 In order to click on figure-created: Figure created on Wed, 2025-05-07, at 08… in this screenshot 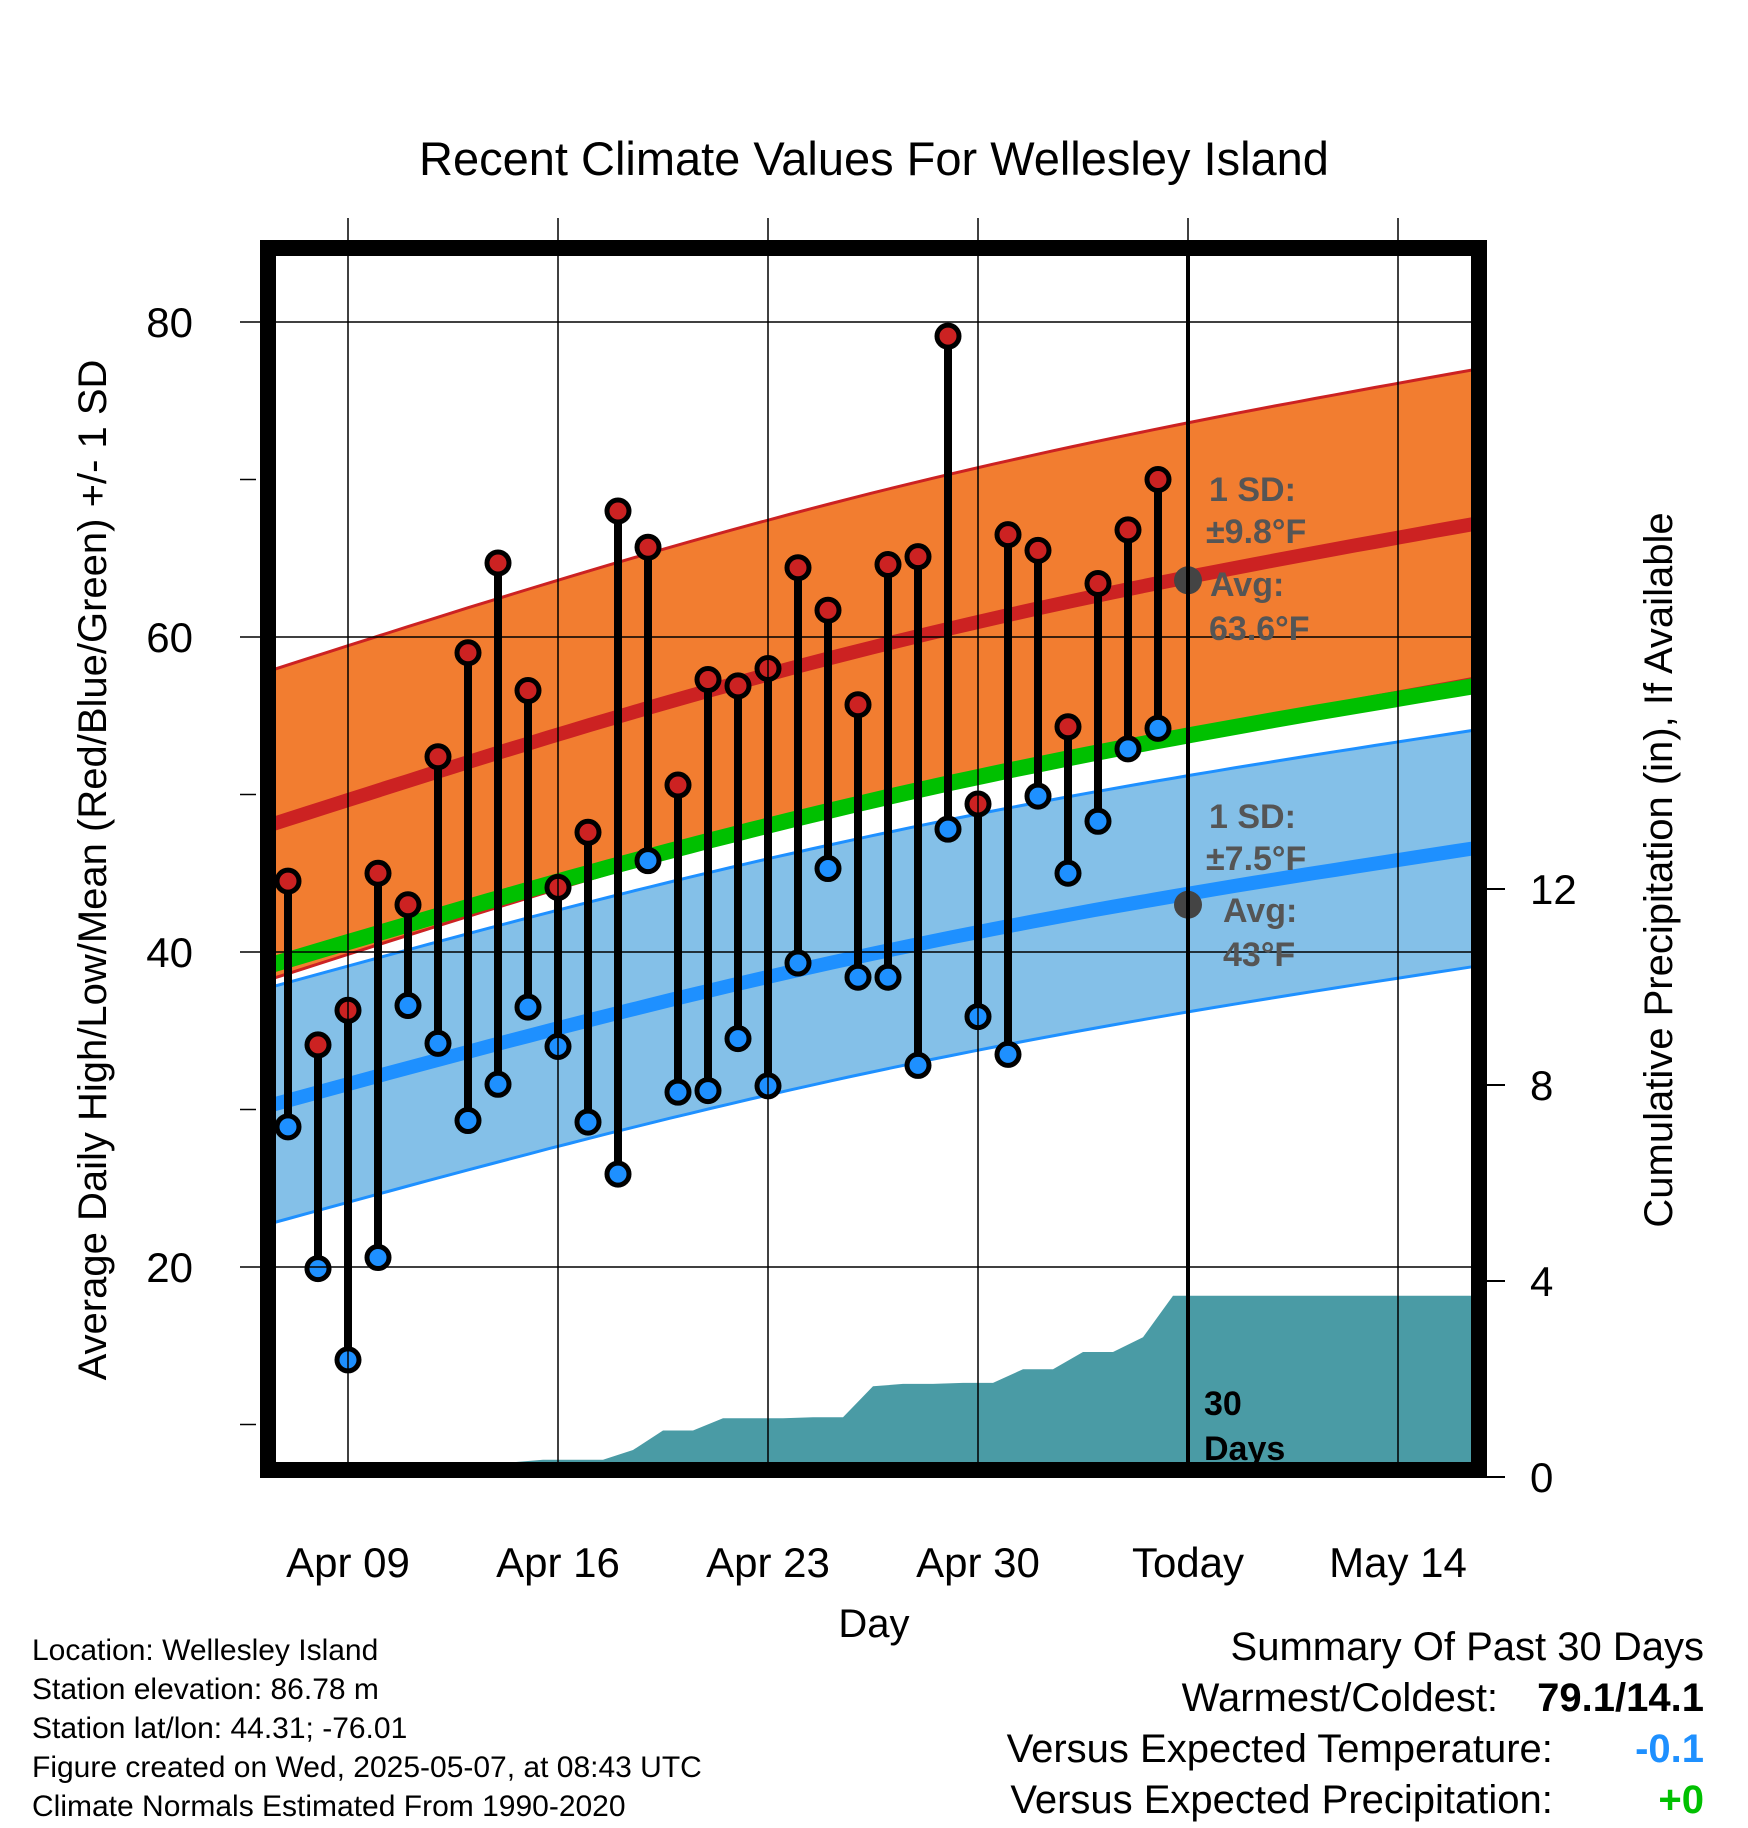, I will do `click(367, 1767)`.